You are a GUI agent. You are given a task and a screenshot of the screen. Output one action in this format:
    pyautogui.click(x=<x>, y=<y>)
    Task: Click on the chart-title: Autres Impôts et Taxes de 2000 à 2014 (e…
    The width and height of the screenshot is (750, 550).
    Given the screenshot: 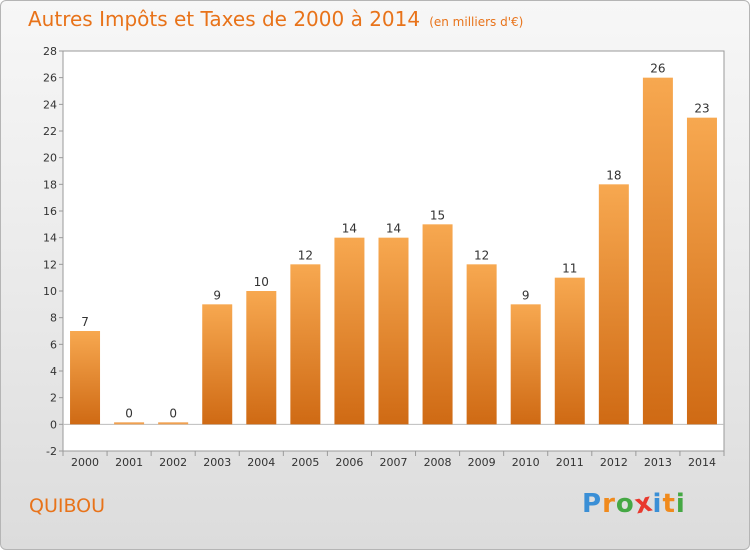 What is the action you would take?
    pyautogui.click(x=275, y=19)
    